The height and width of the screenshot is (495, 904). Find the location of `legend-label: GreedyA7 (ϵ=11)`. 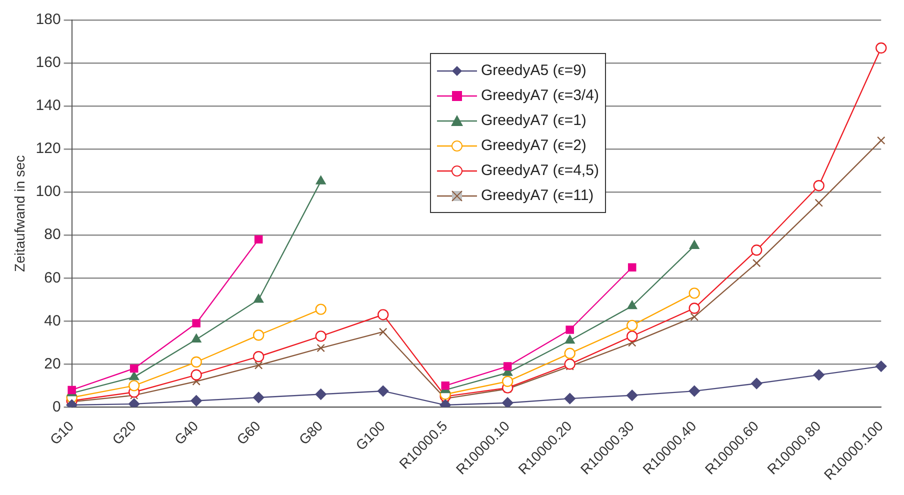

legend-label: GreedyA7 (ϵ=11) is located at coordinates (537, 195).